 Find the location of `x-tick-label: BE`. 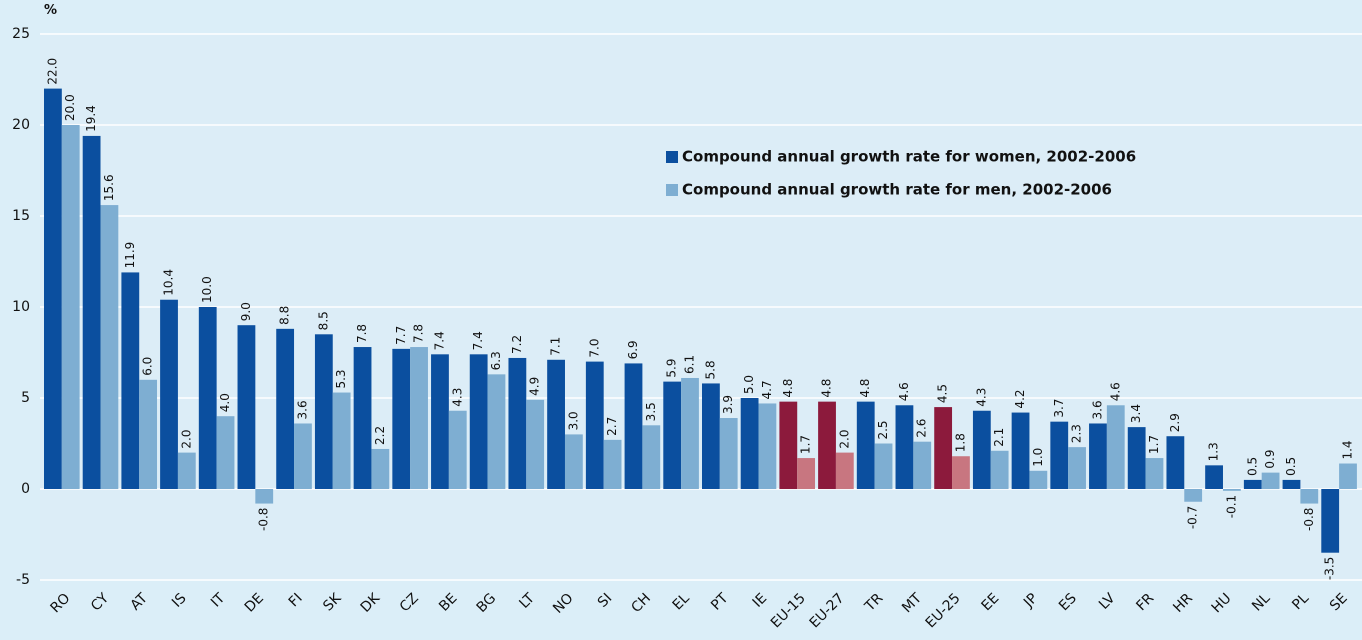

x-tick-label: BE is located at coordinates (448, 602).